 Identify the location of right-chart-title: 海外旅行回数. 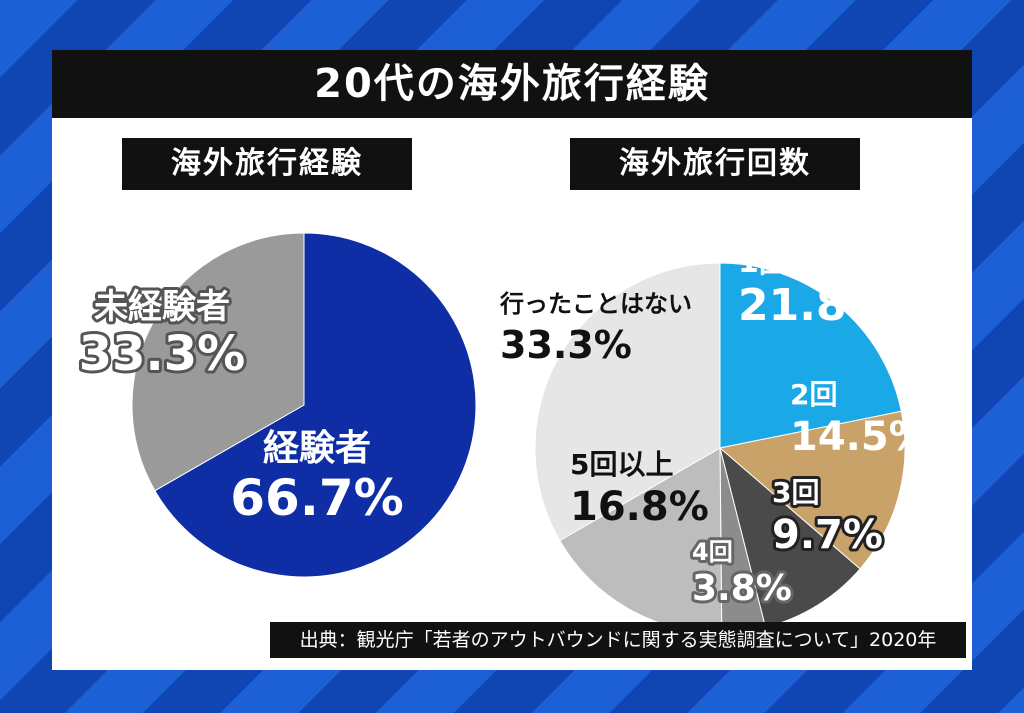
(715, 164).